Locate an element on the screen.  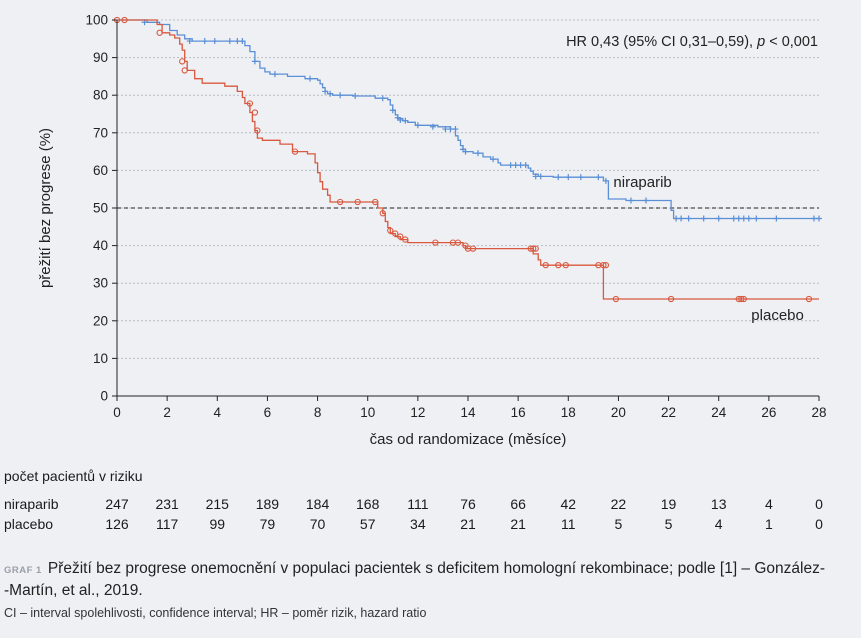
risk-count: 11 is located at coordinates (568, 524).